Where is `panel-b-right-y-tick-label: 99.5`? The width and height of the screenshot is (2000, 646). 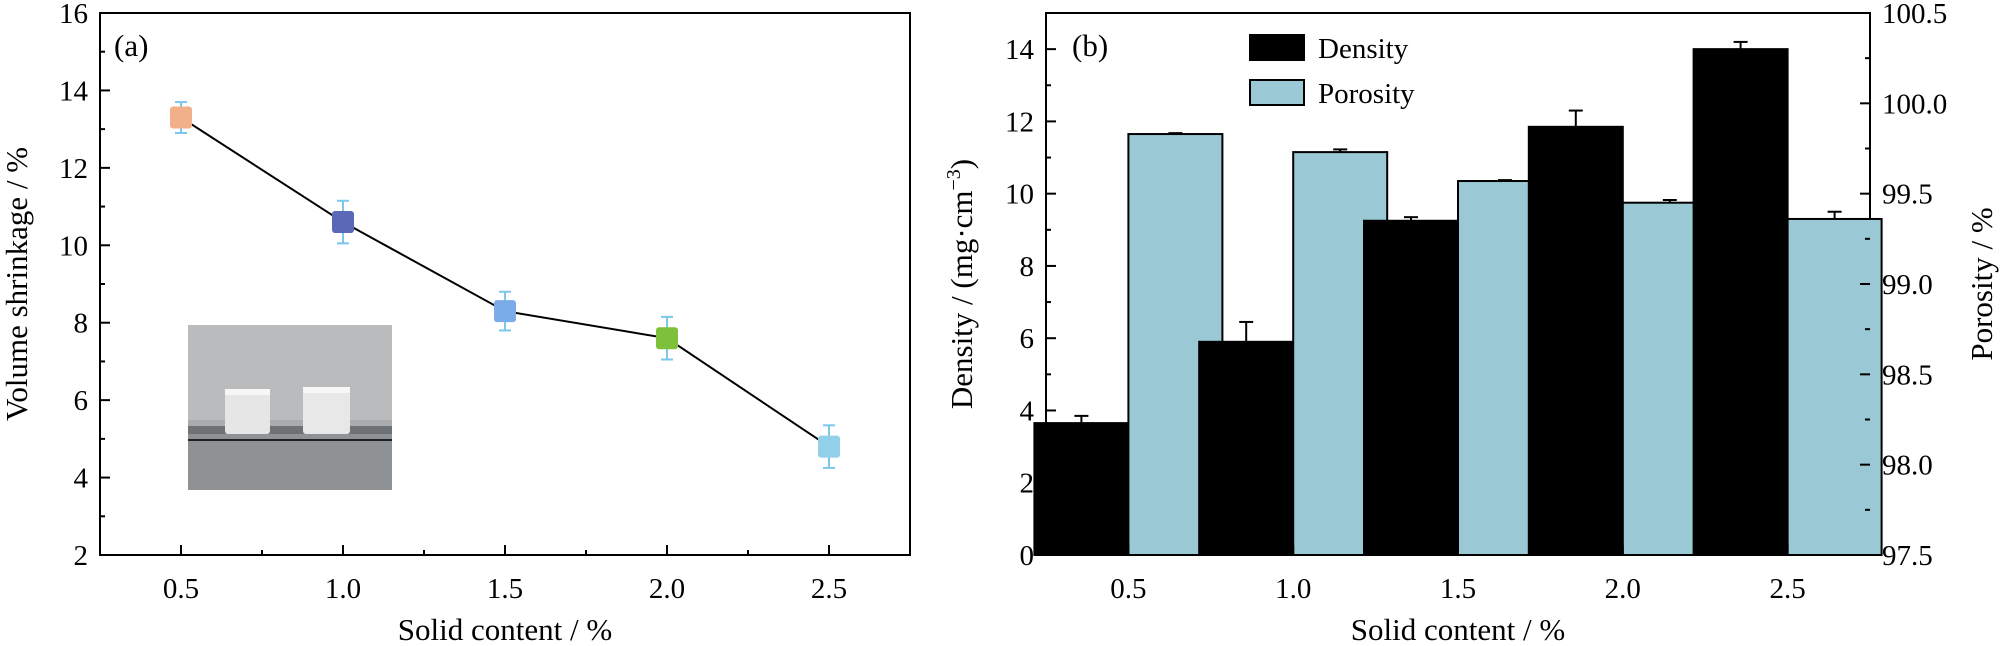 panel-b-right-y-tick-label: 99.5 is located at coordinates (1907, 195).